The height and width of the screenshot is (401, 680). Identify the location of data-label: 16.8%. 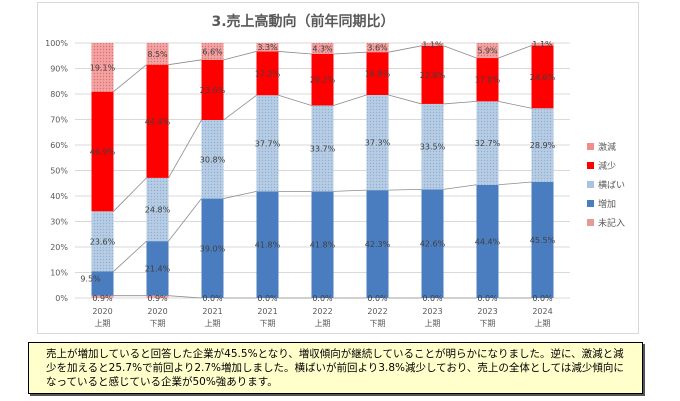
(378, 74).